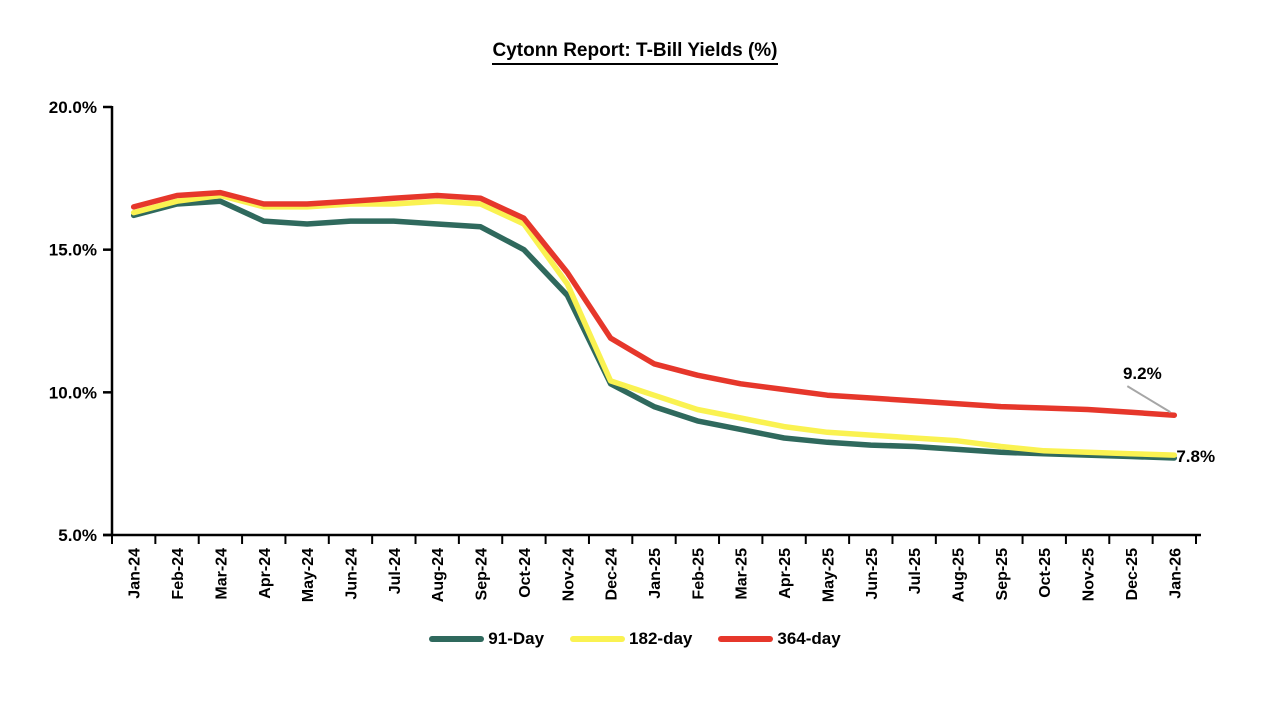 This screenshot has width=1270, height=714. What do you see at coordinates (438, 575) in the screenshot?
I see `x-axis-tick-label: Aug-24` at bounding box center [438, 575].